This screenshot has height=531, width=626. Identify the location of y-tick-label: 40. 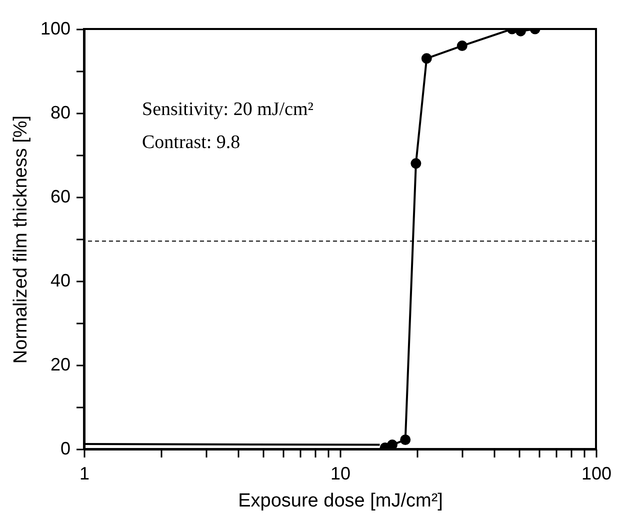
(60, 280).